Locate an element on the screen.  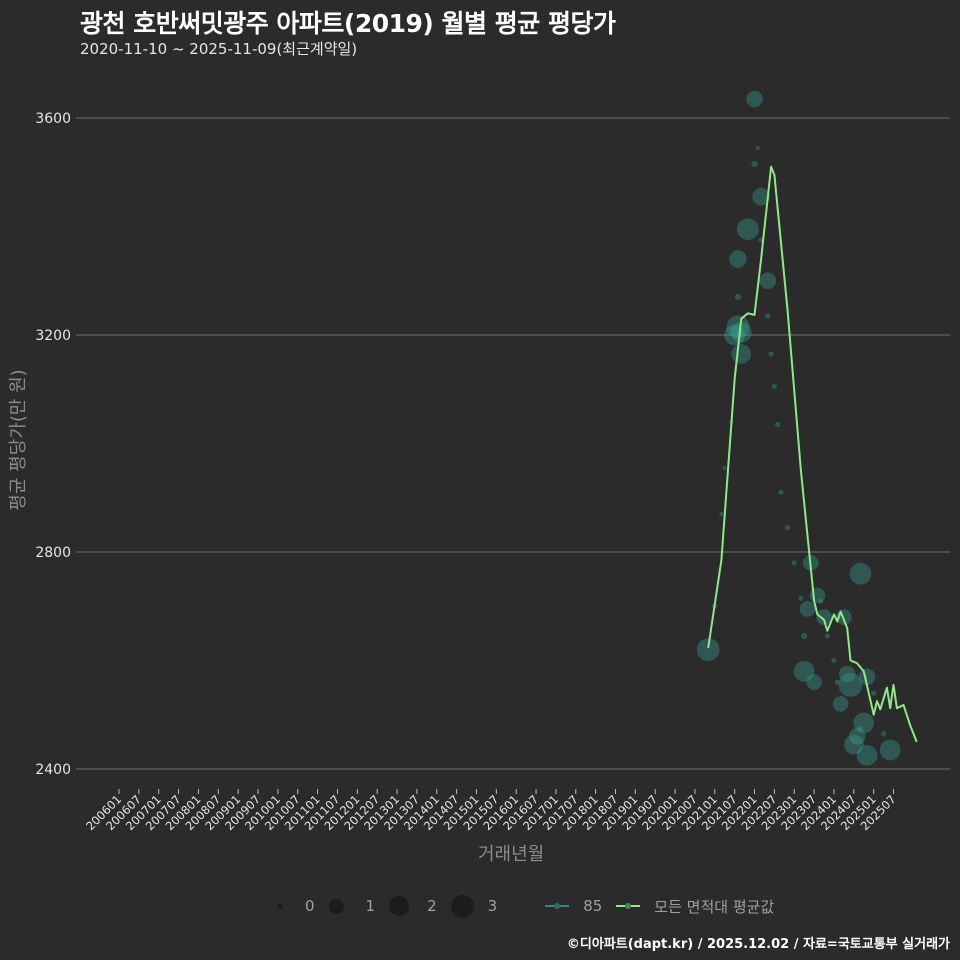
x-axis-label: 거래년월 is located at coordinates (511, 854).